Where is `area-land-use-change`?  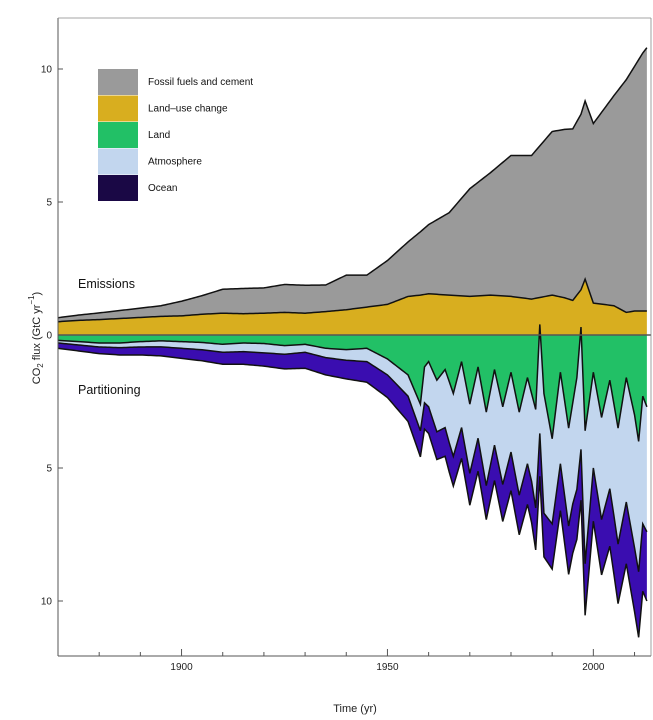
area-land-use-change is located at coordinates (352, 307).